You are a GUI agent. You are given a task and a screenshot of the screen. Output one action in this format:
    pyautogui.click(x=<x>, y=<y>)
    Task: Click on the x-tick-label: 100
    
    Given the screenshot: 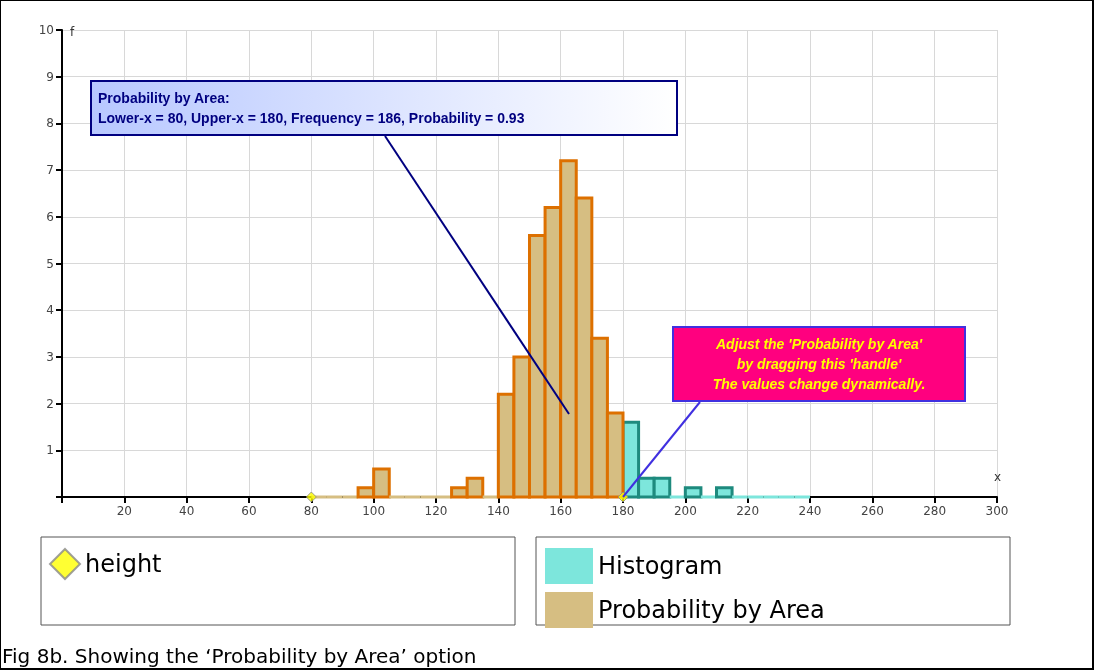 What is the action you would take?
    pyautogui.click(x=374, y=511)
    